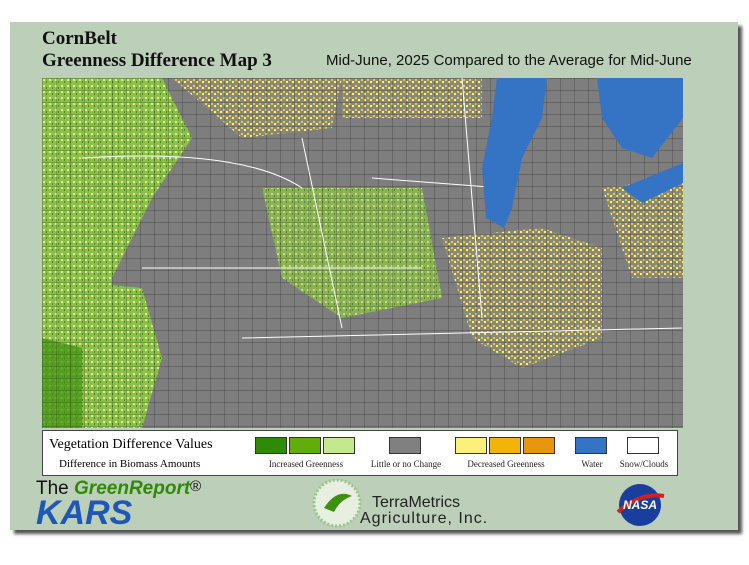  Describe the element at coordinates (79, 38) in the screenshot. I see `title: CornBelt` at that location.